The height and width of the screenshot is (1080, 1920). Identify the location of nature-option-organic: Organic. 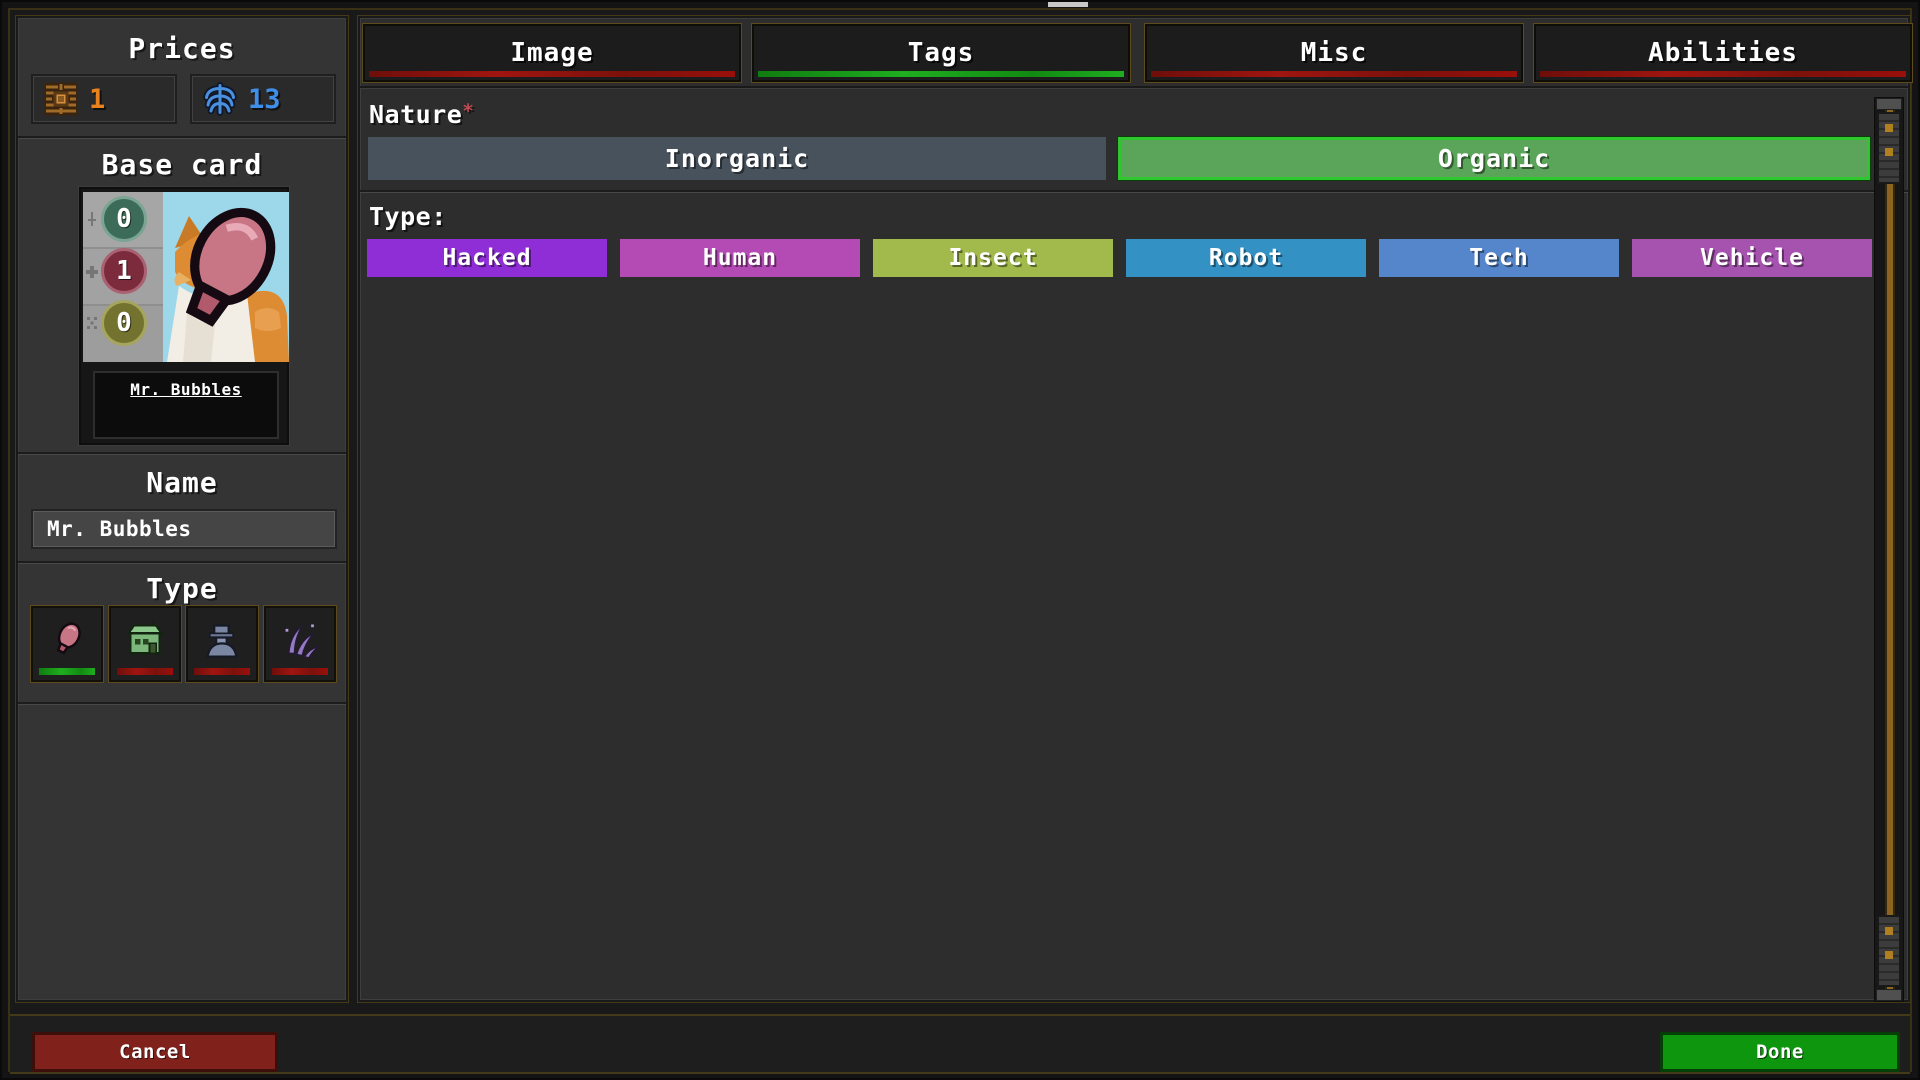
(1494, 158).